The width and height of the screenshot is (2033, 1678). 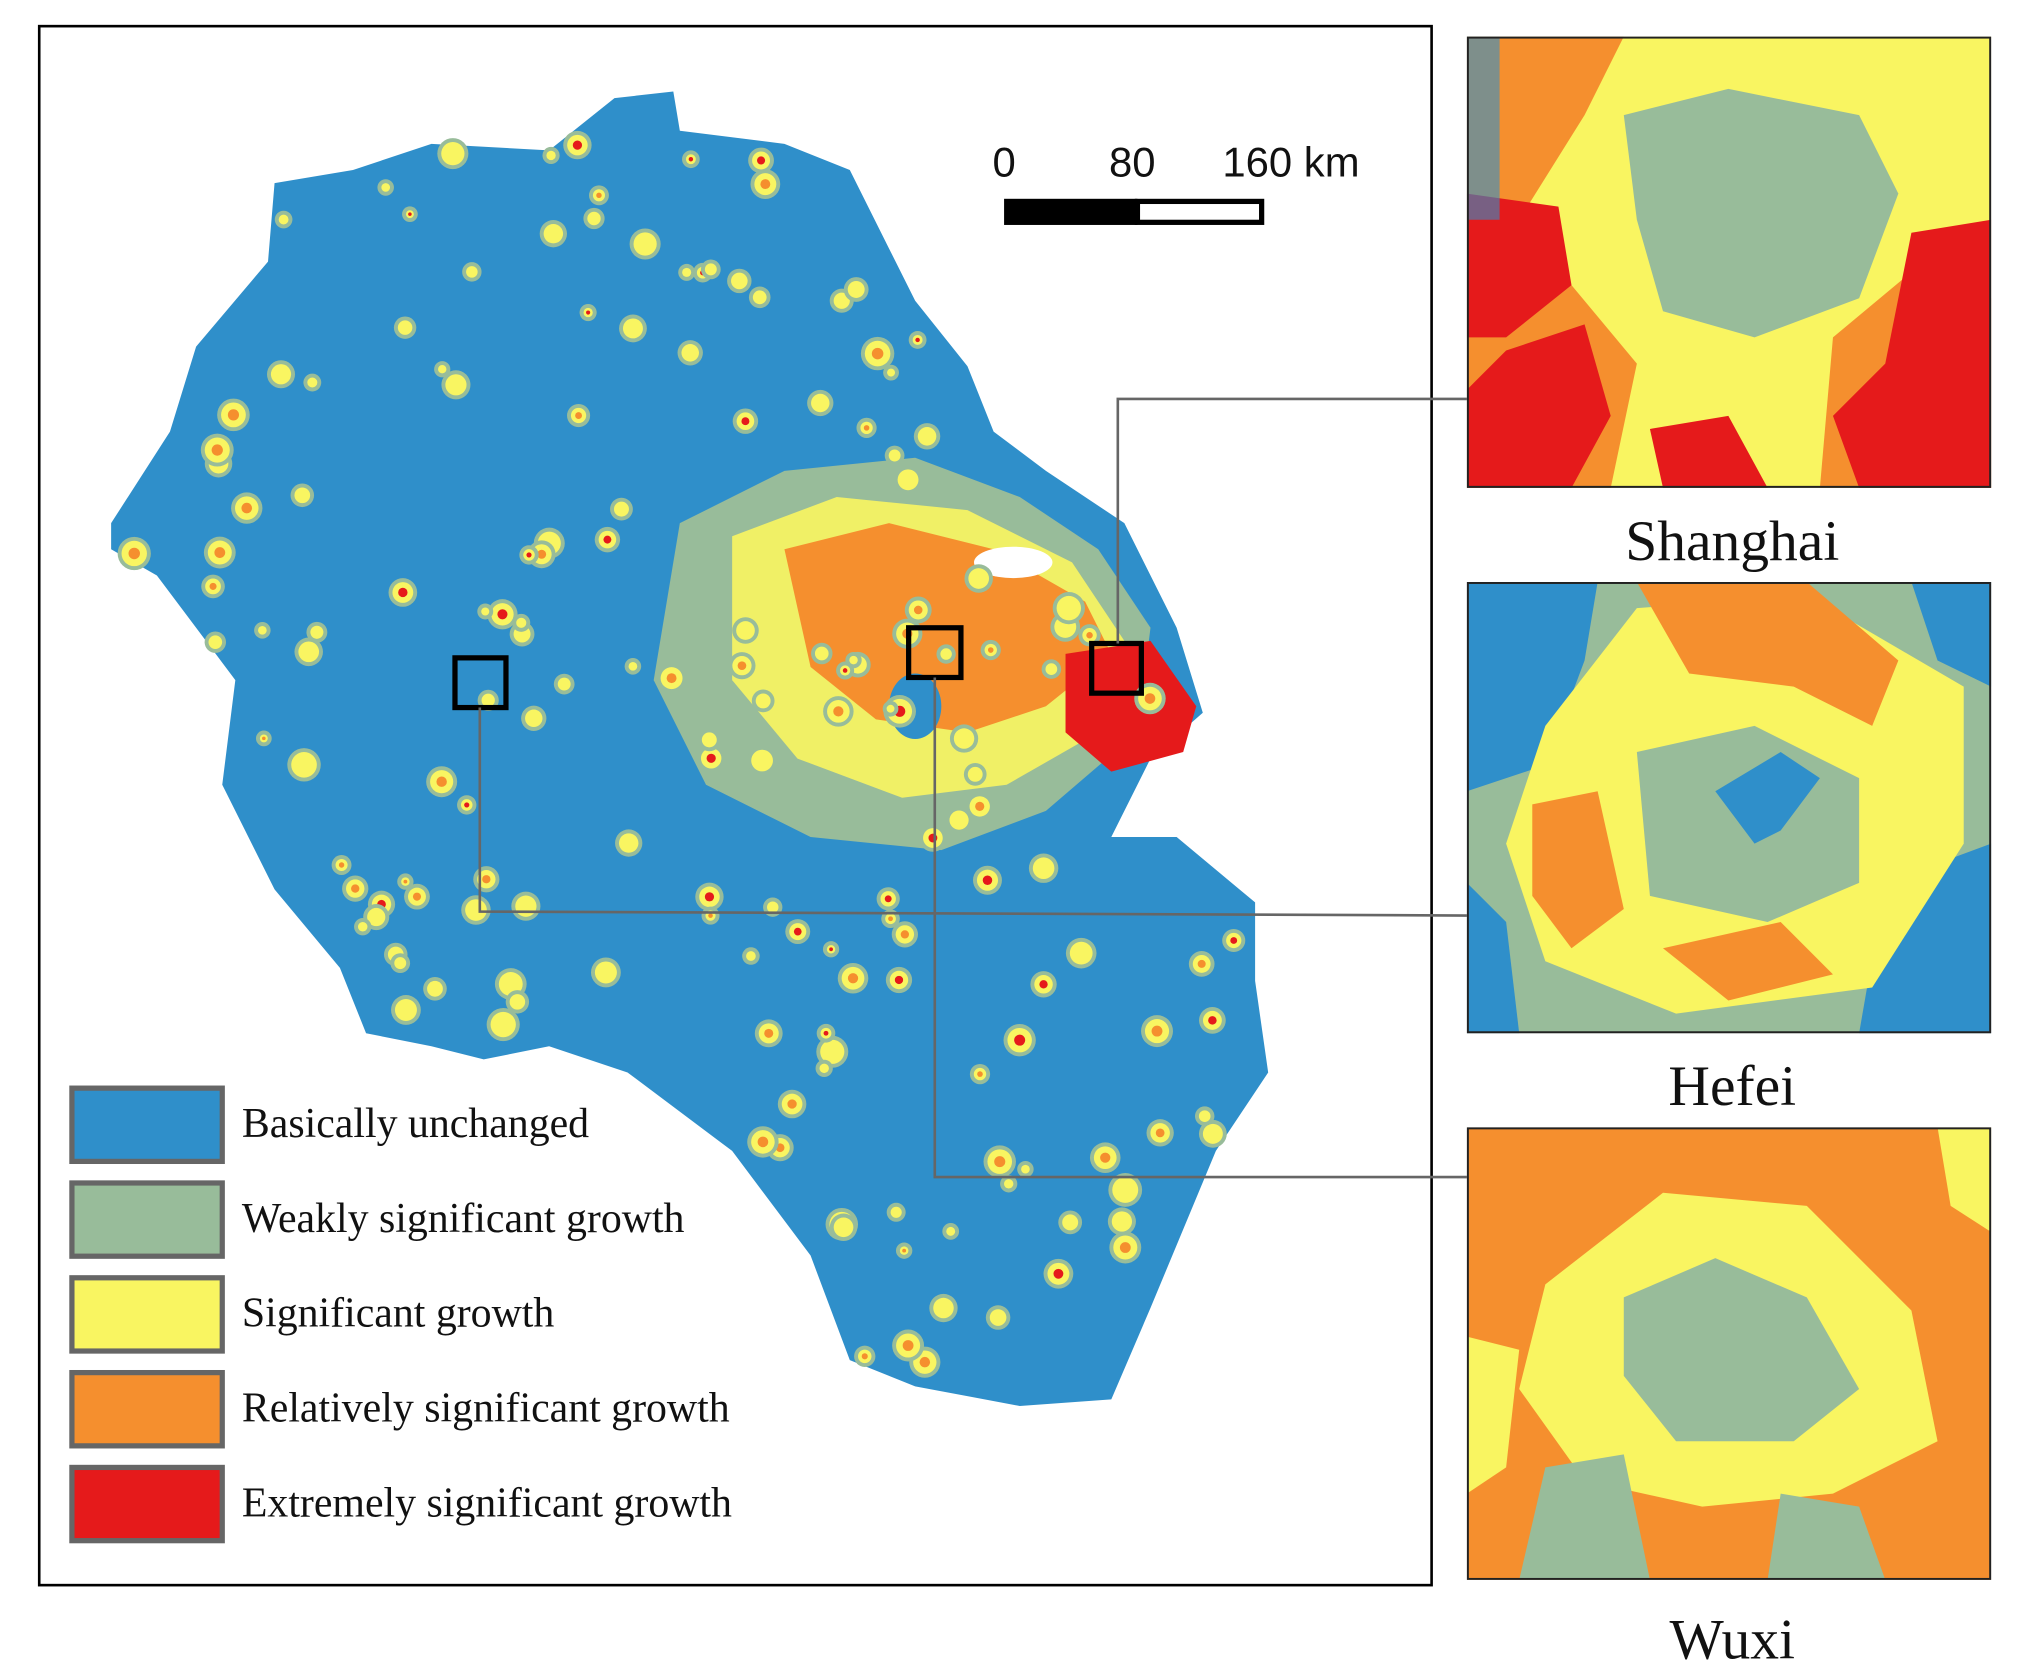 What do you see at coordinates (1013, 562) in the screenshot?
I see `river` at bounding box center [1013, 562].